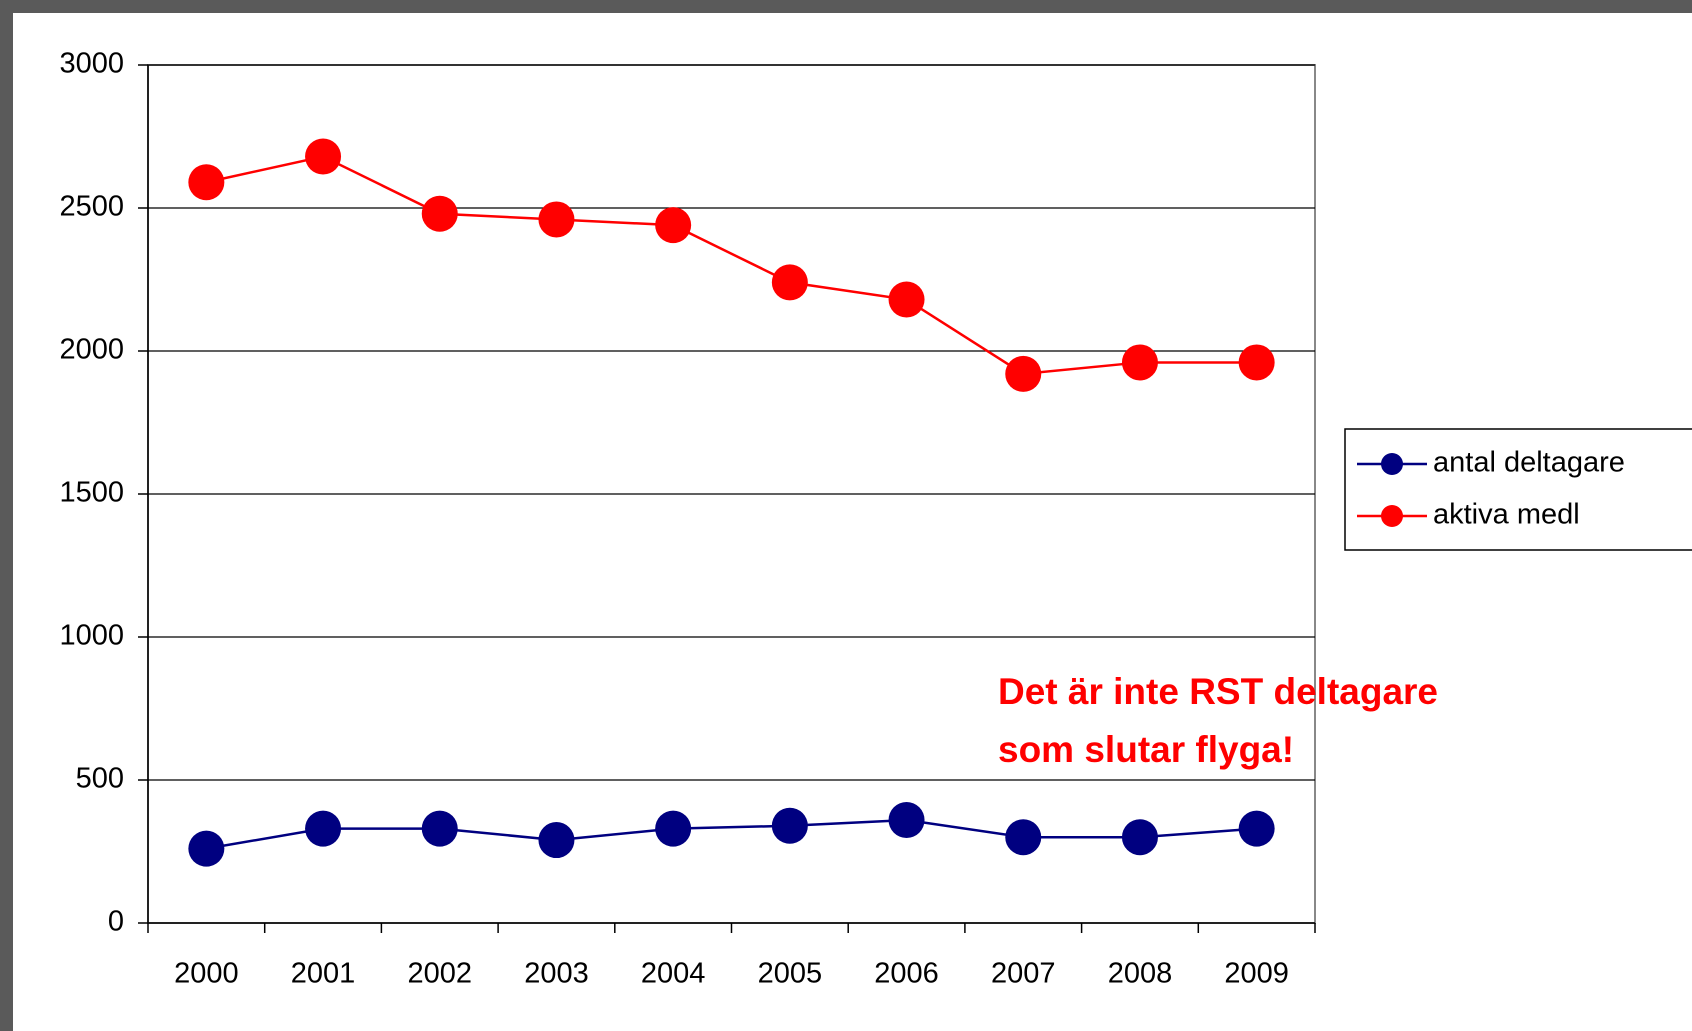 The width and height of the screenshot is (1692, 1031). I want to click on legend-box, so click(1518, 489).